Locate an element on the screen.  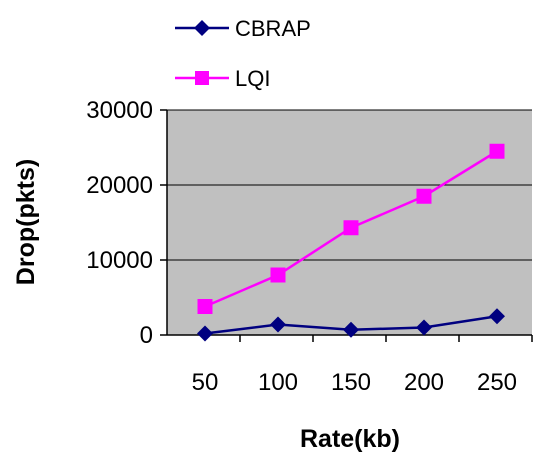
y-tick-label: 0 is located at coordinates (146, 335).